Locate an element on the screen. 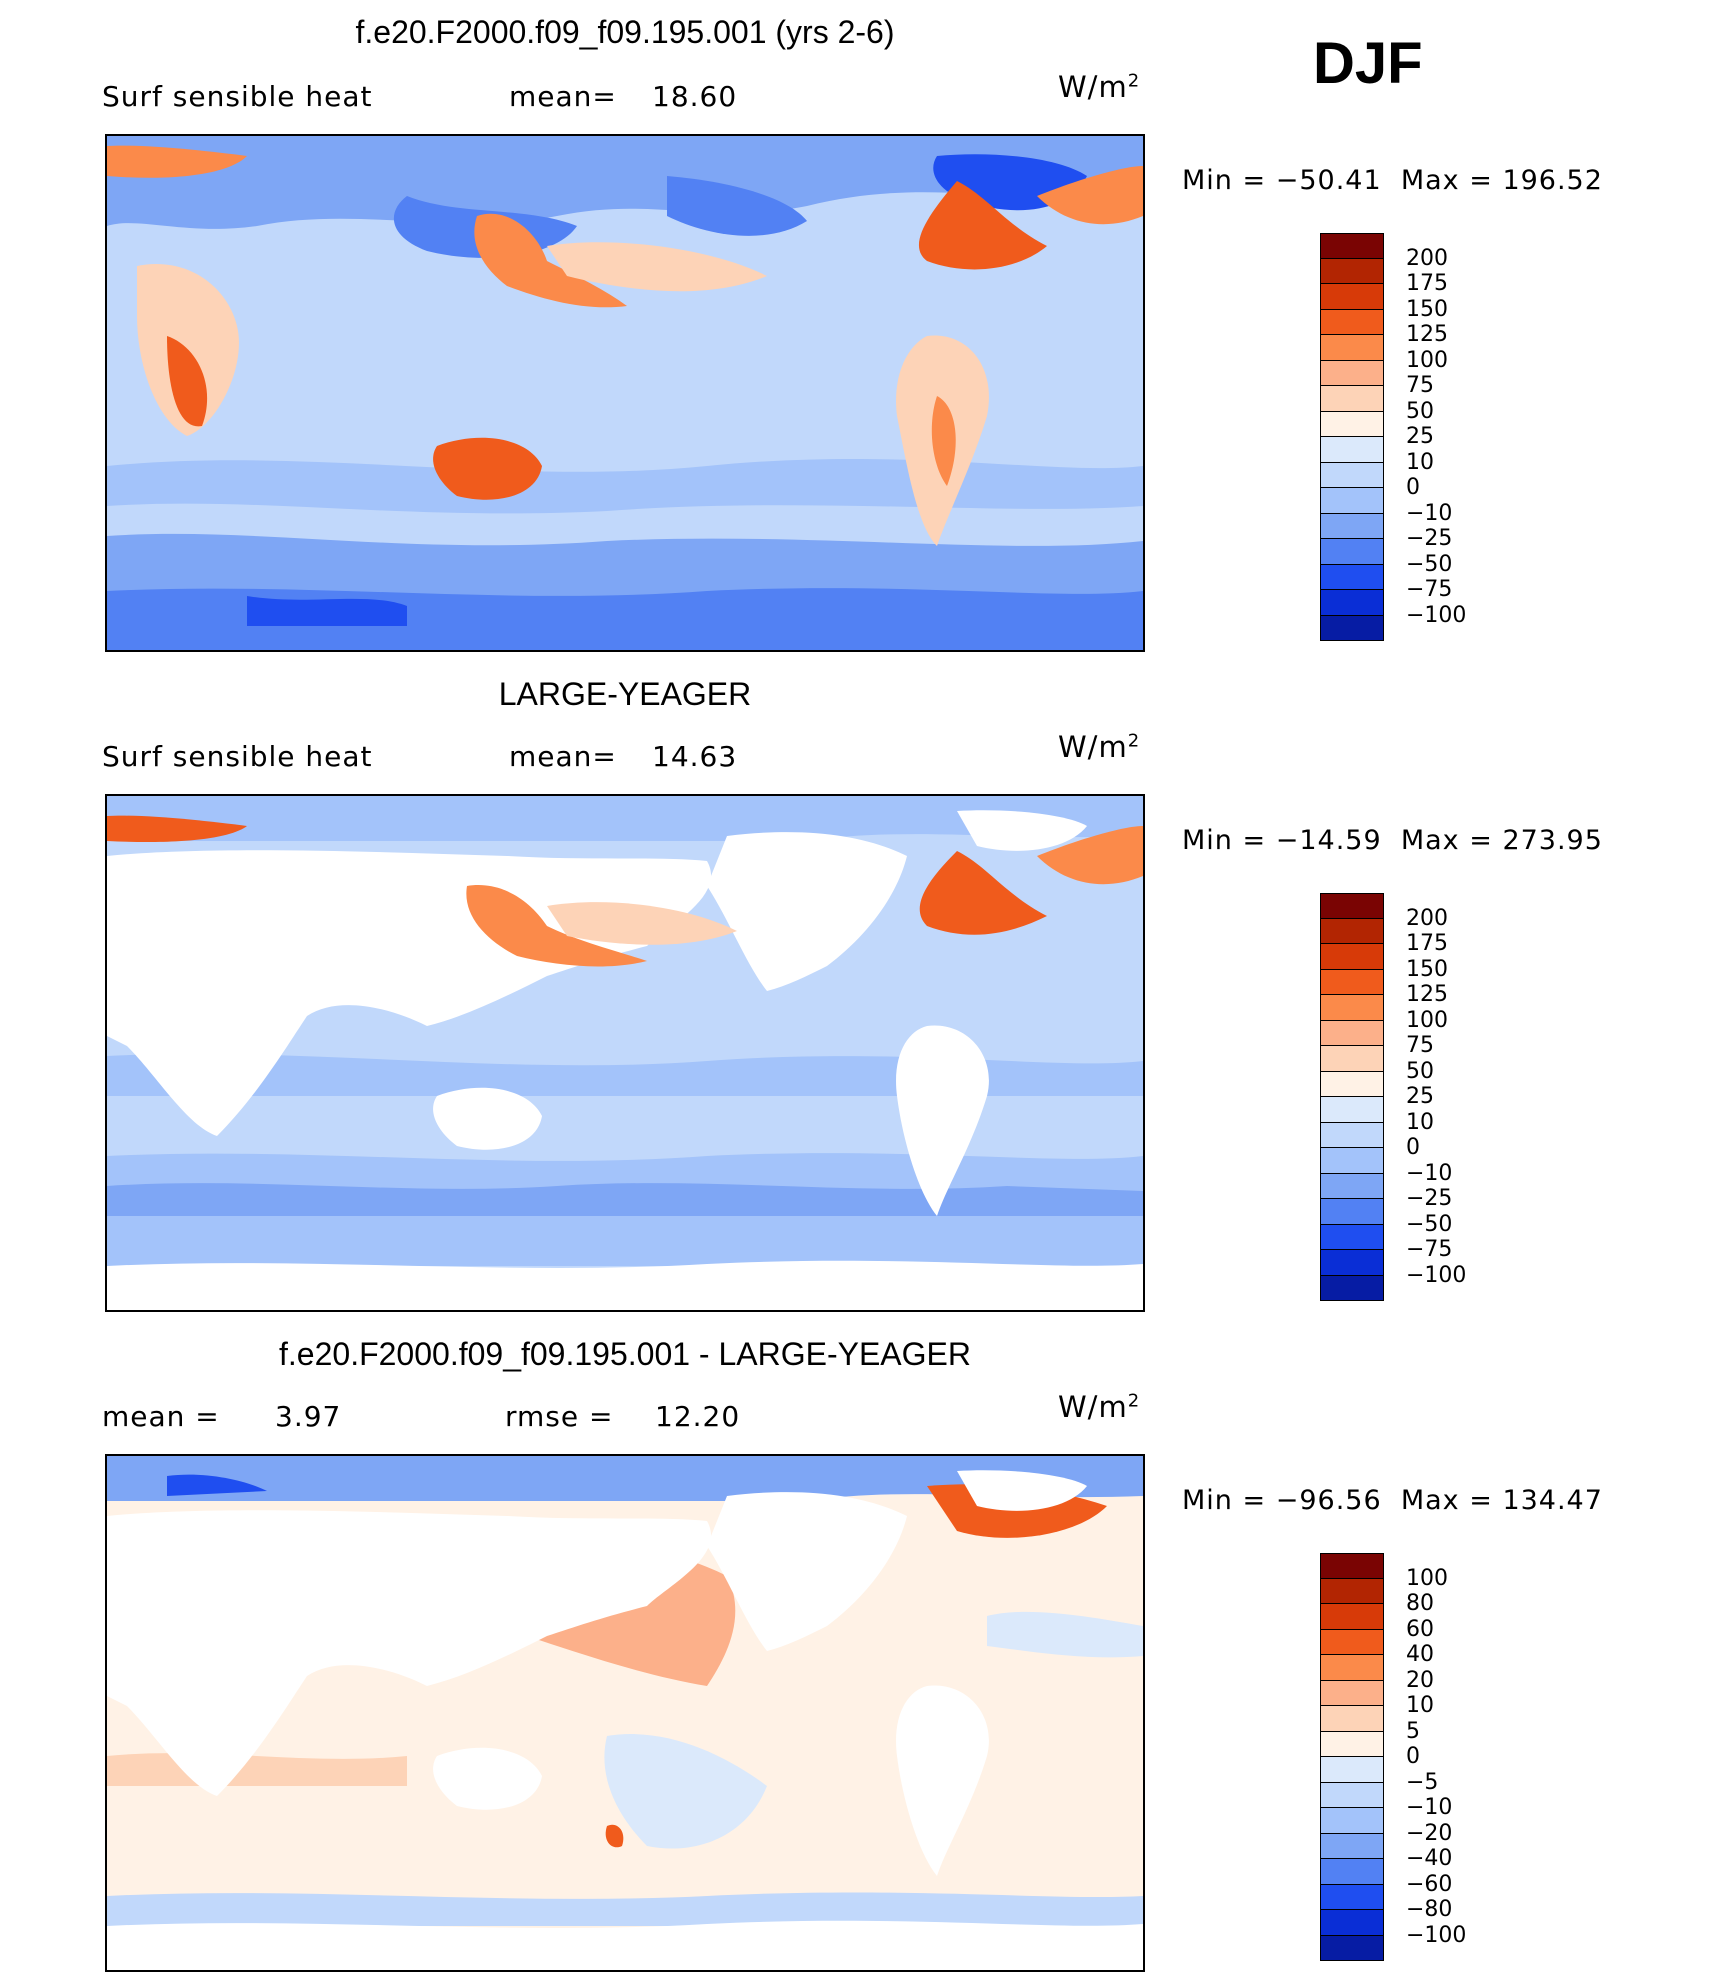 This screenshot has width=1710, height=1979. barents-cold is located at coordinates (217, 1485).